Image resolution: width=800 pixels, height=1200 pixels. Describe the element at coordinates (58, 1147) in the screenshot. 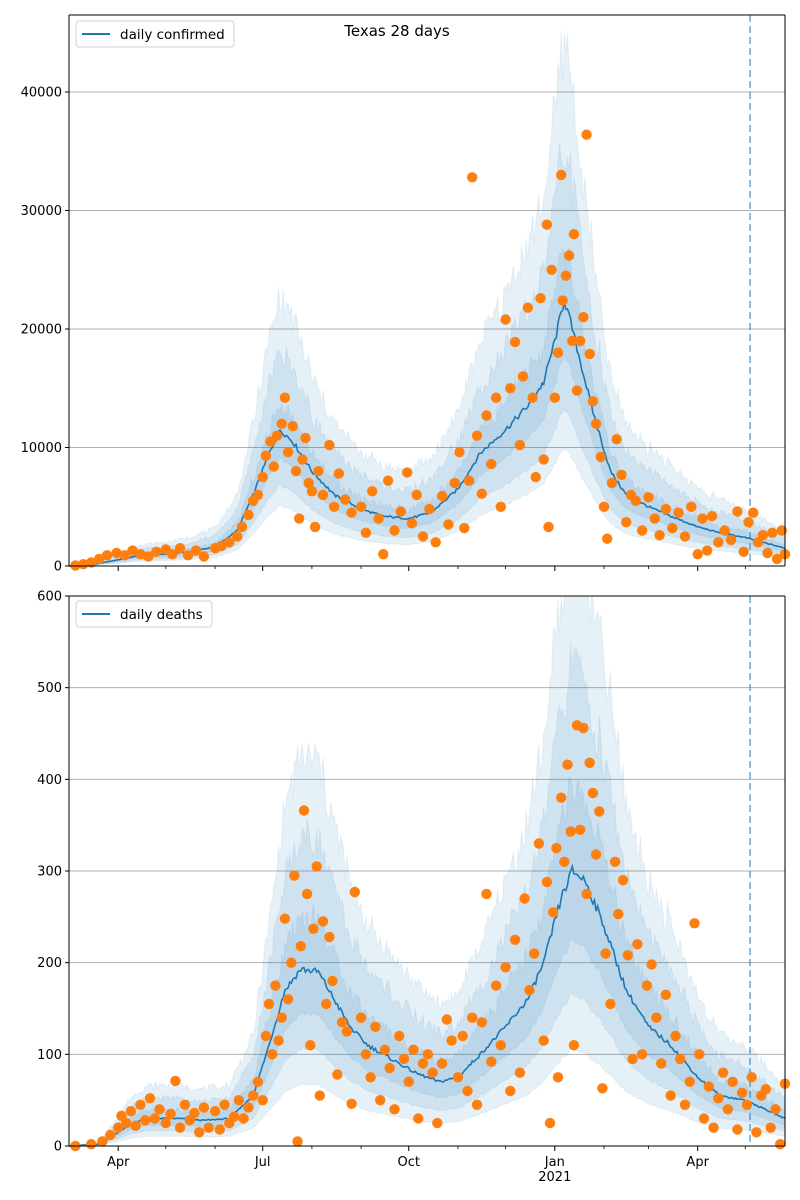

I see `y-tick-label: 0` at that location.